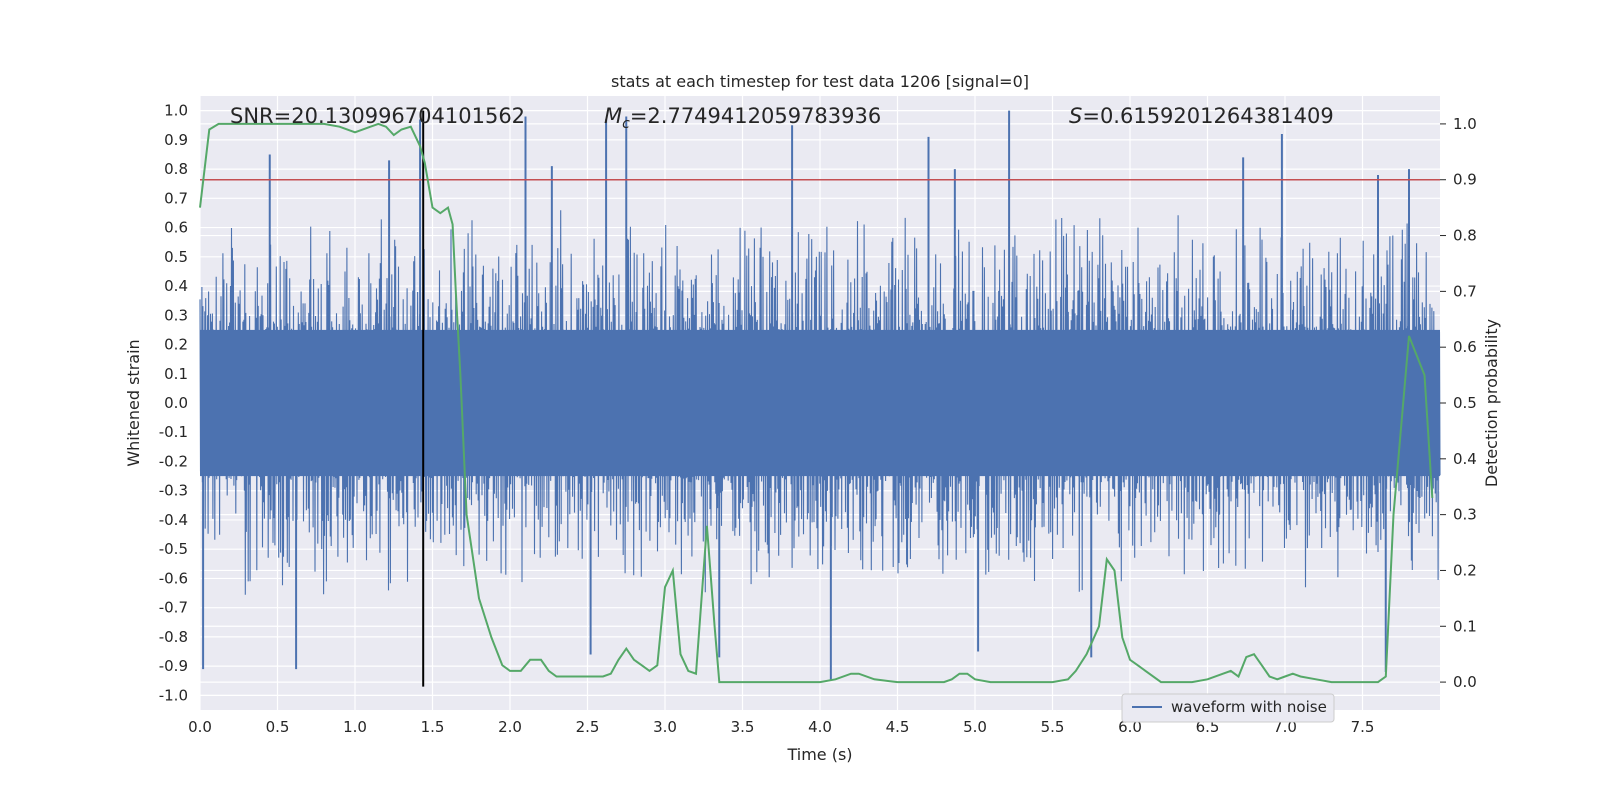  Describe the element at coordinates (173, 608) in the screenshot. I see `y-left-tick-label: -0.7` at that location.